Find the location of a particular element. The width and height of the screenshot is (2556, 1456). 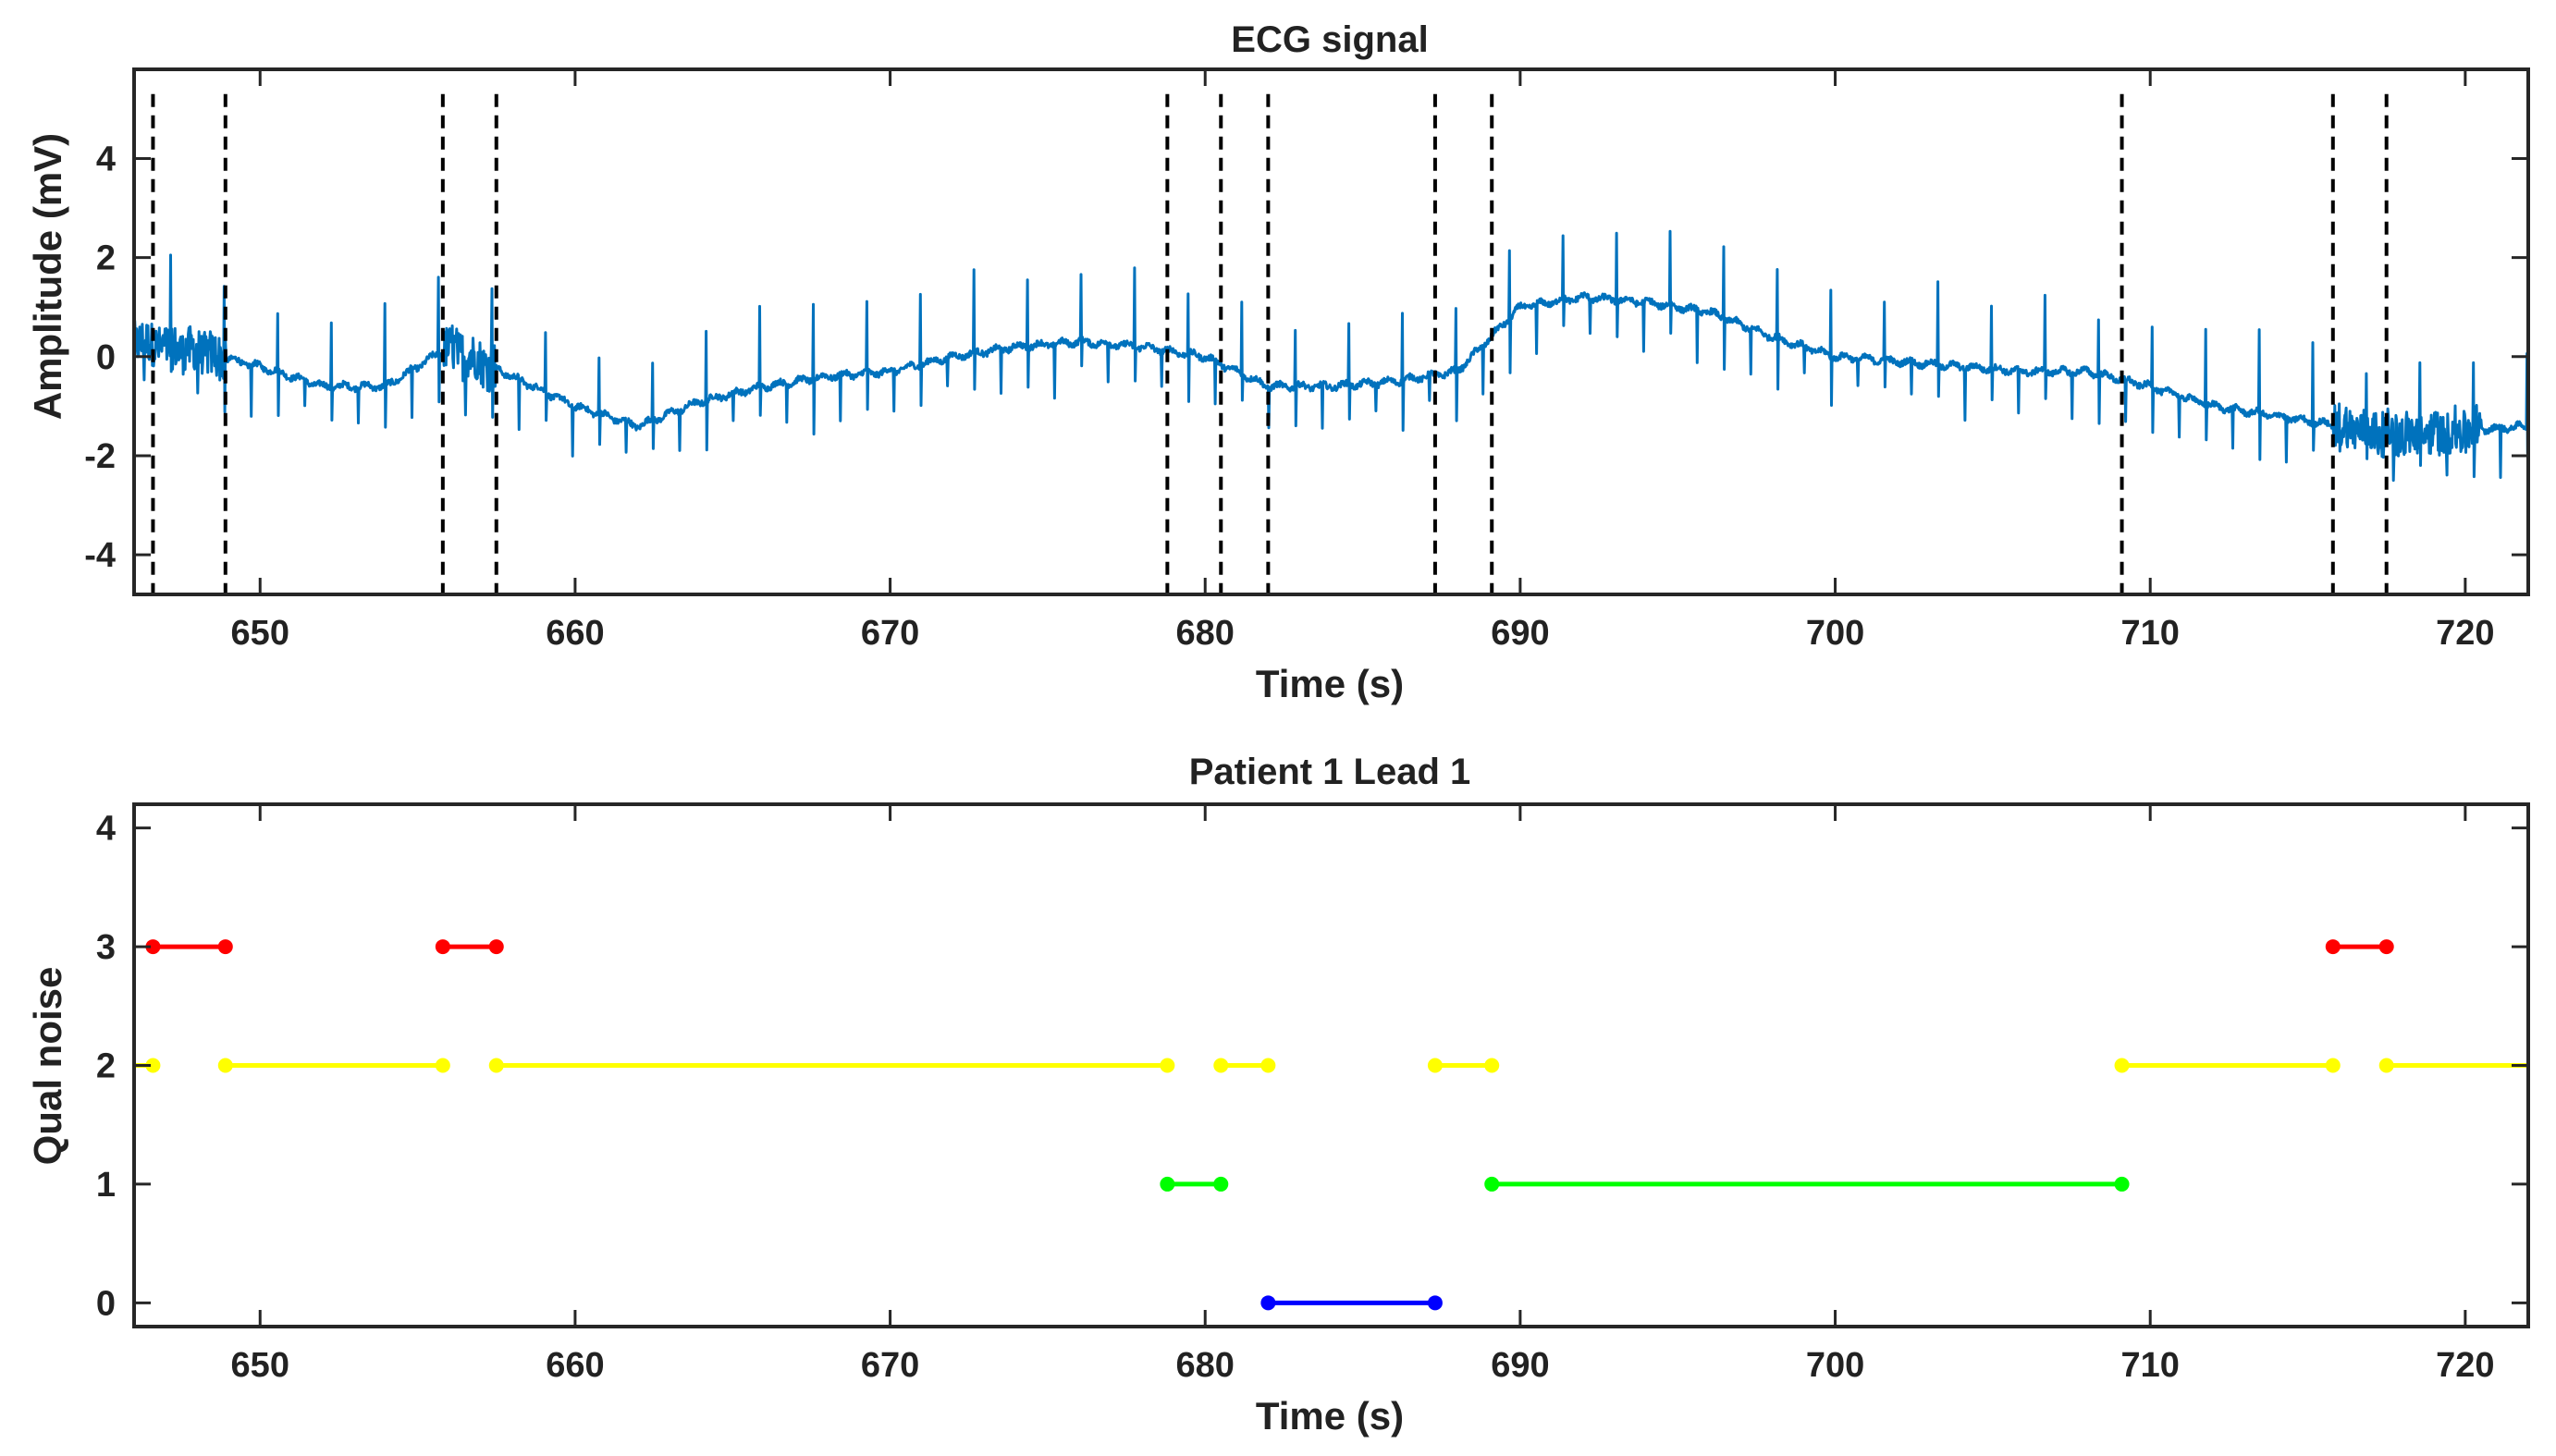

quality-y-tick-label: 3 is located at coordinates (106, 947).